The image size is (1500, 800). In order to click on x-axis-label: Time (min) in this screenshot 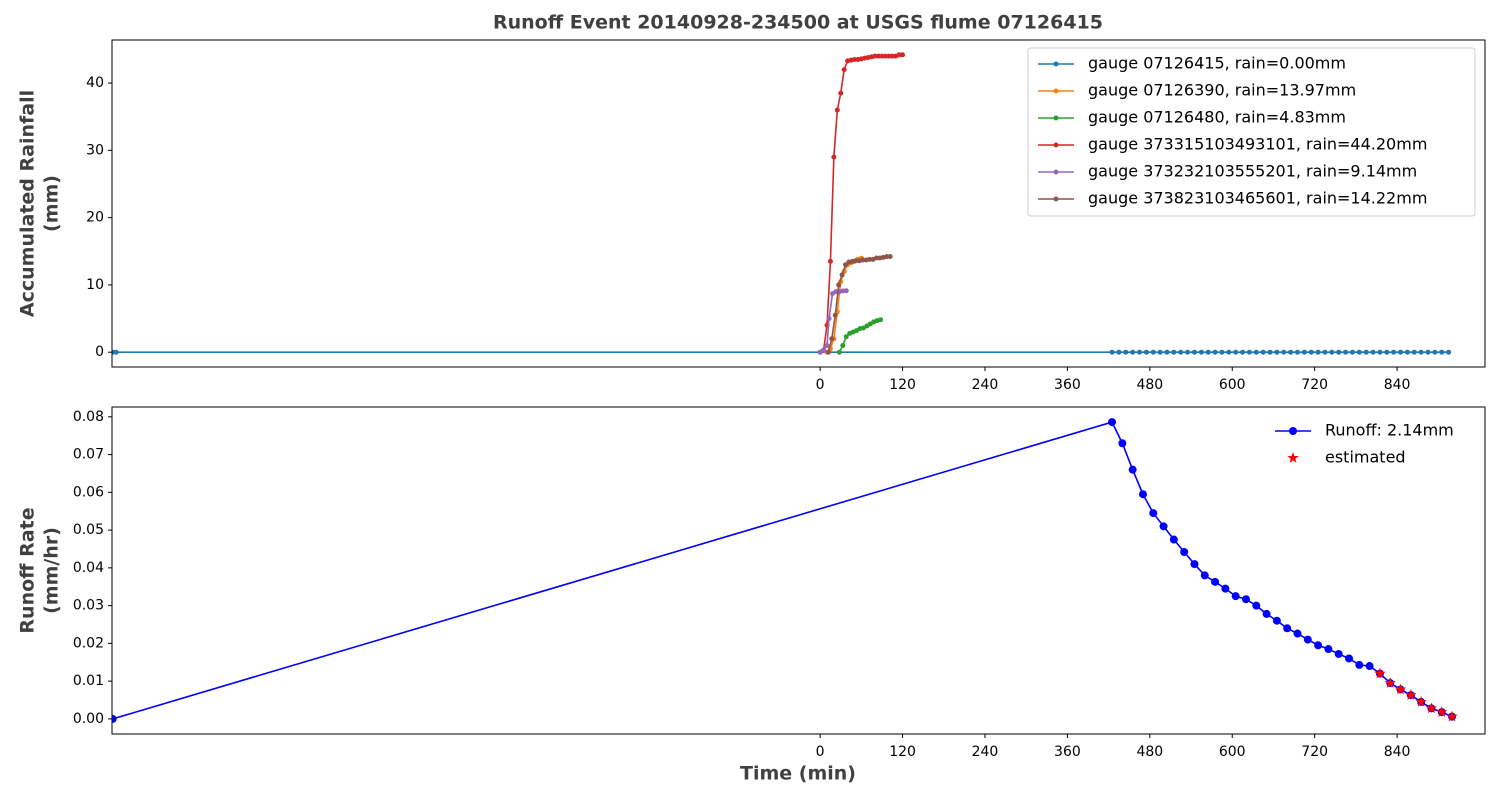, I will do `click(798, 774)`.